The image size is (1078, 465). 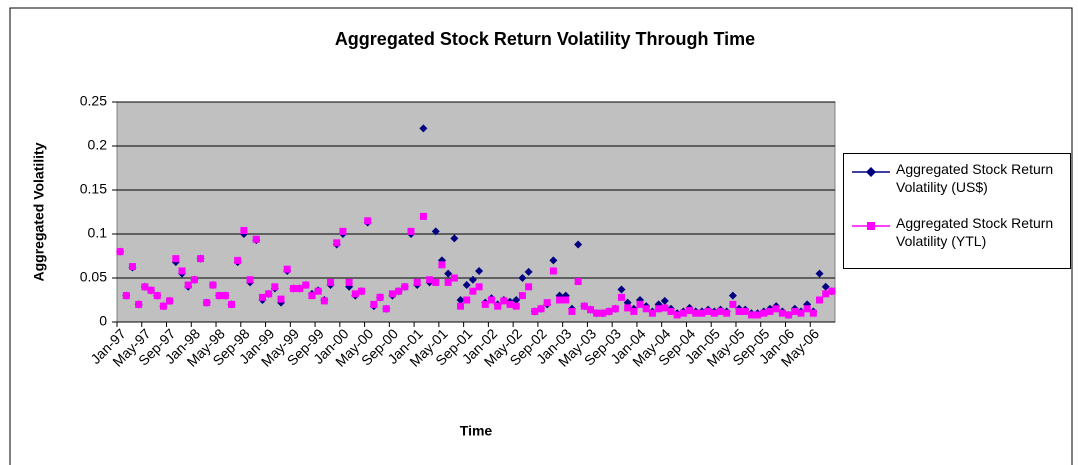 What do you see at coordinates (871, 172) in the screenshot?
I see `legend-marker` at bounding box center [871, 172].